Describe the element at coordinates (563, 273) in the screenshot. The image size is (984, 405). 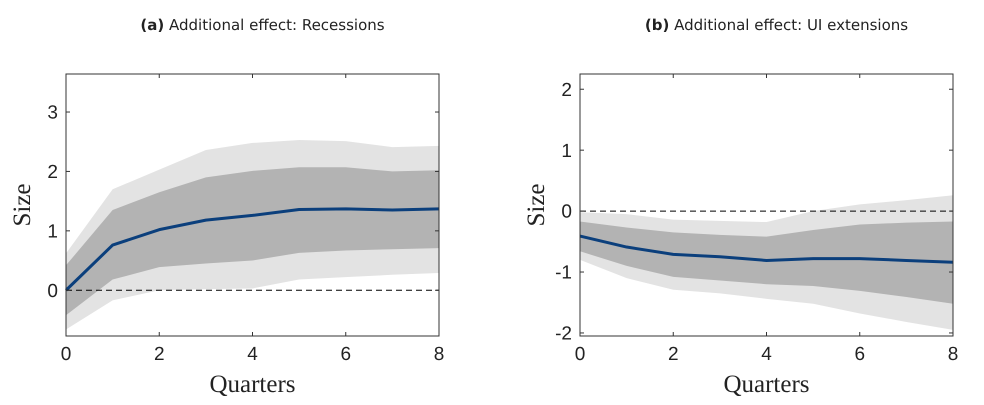
I see `y-tick-label: -1` at that location.